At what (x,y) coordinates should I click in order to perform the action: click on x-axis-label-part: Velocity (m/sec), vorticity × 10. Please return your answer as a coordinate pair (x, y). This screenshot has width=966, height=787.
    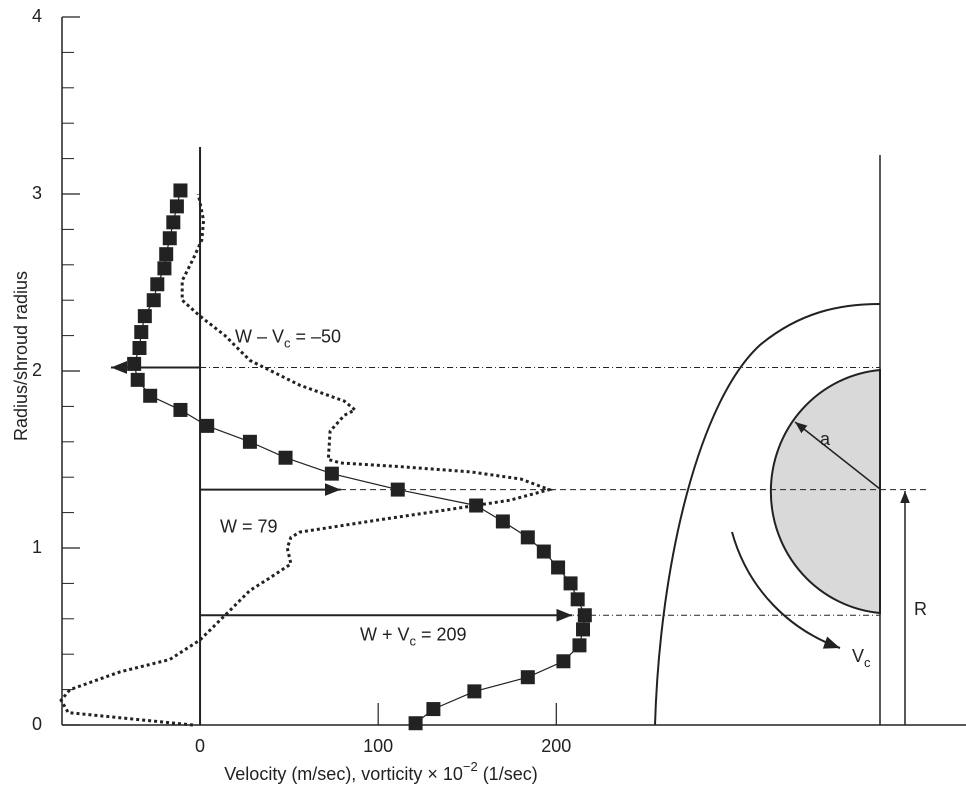
    Looking at the image, I should click on (343, 774).